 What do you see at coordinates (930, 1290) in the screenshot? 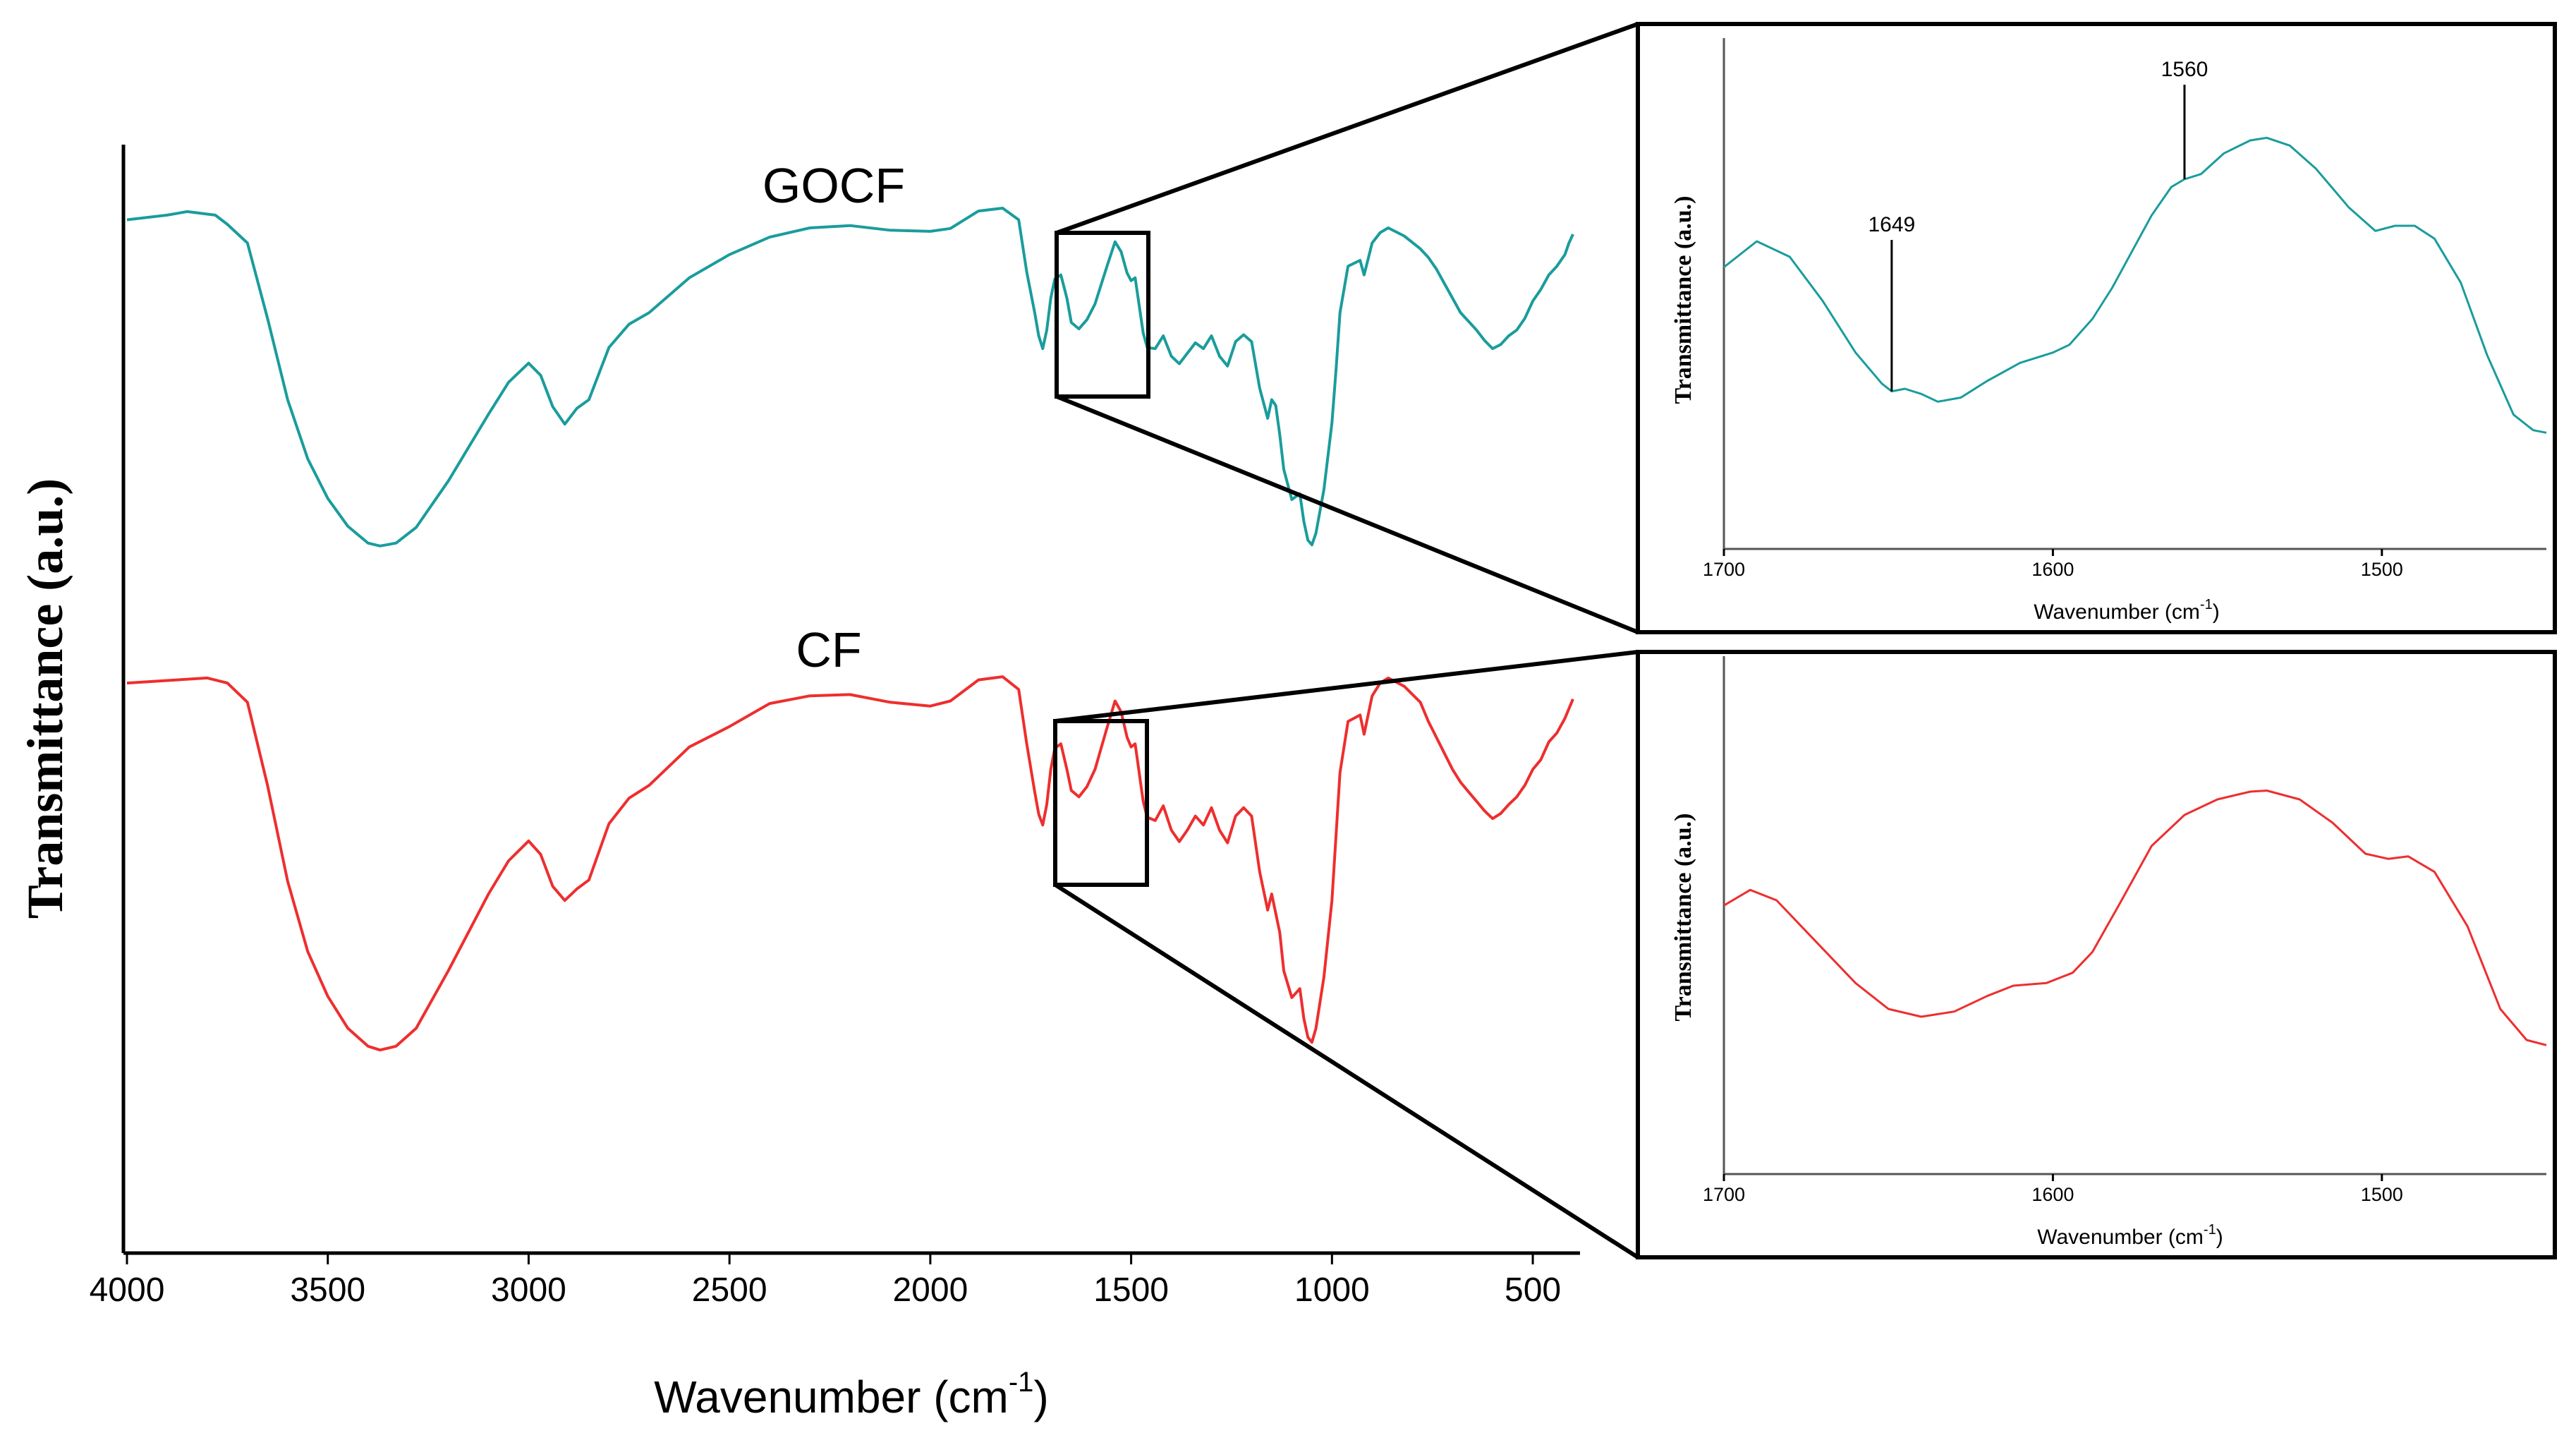
I see `x-tick-label: 2000` at bounding box center [930, 1290].